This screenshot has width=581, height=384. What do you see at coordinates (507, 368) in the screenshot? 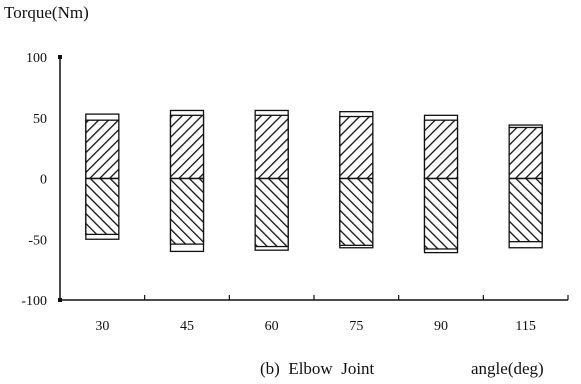
I see `x-axis-label: angle(deg)` at bounding box center [507, 368].